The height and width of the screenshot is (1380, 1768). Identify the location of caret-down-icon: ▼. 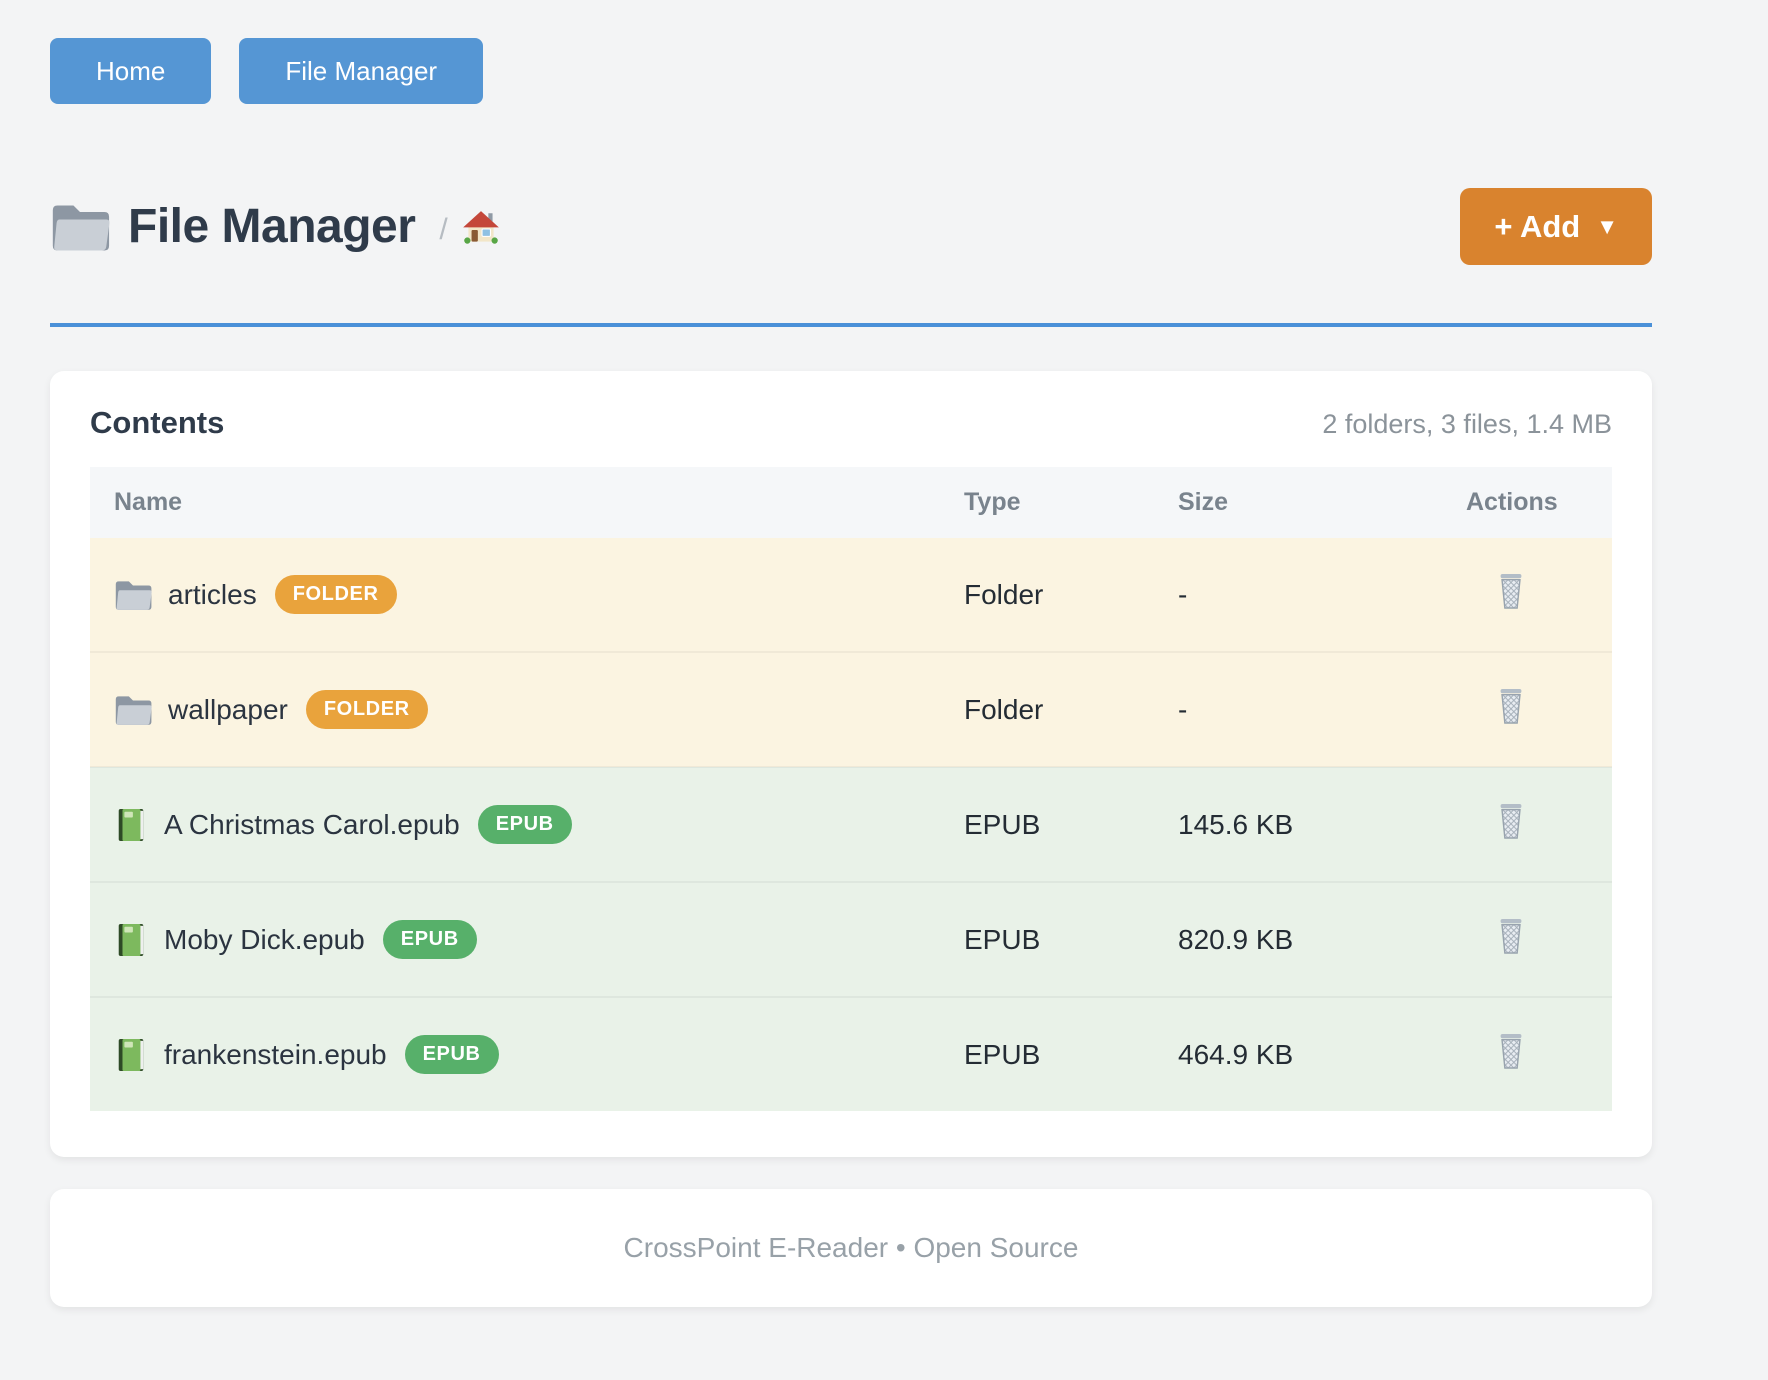
(1607, 226).